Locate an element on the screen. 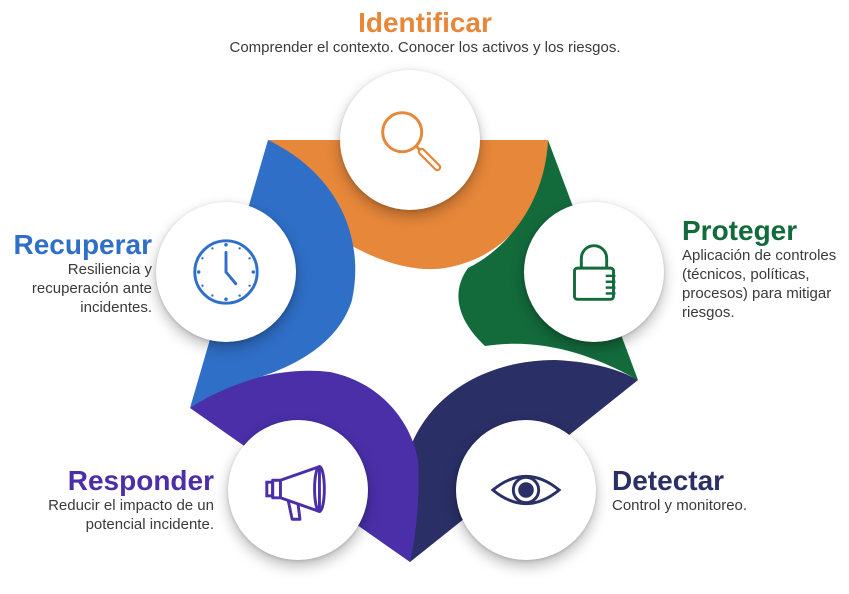 This screenshot has height=594, width=849. circle-proteger is located at coordinates (594, 272).